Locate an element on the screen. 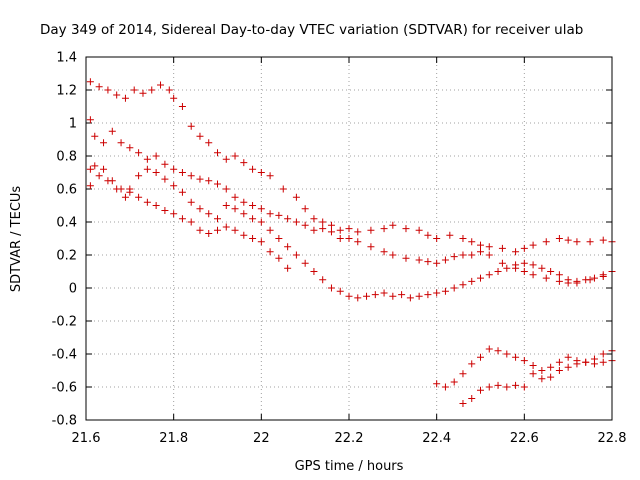  y-tick-label: 0.2 is located at coordinates (66, 256).